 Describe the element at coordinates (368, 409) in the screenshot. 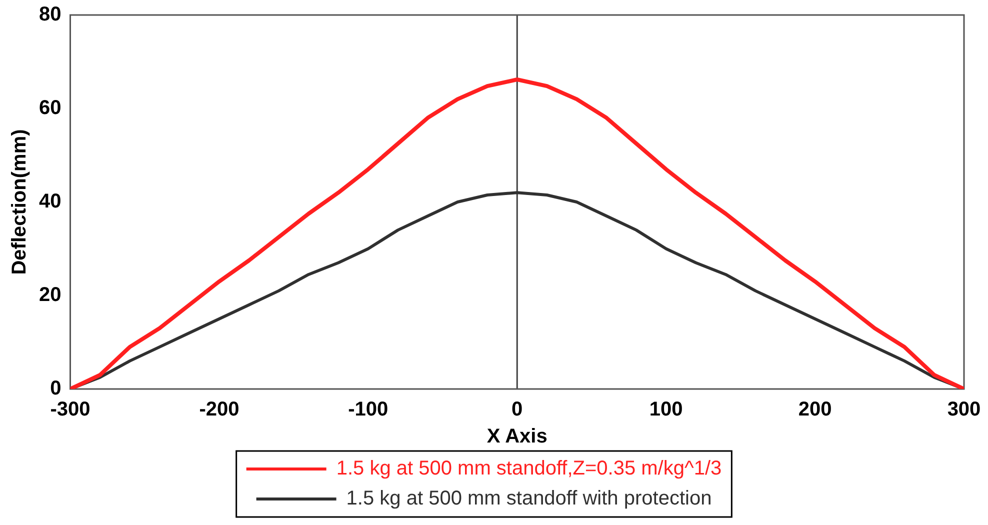

I see `x-tick-label: -100` at that location.